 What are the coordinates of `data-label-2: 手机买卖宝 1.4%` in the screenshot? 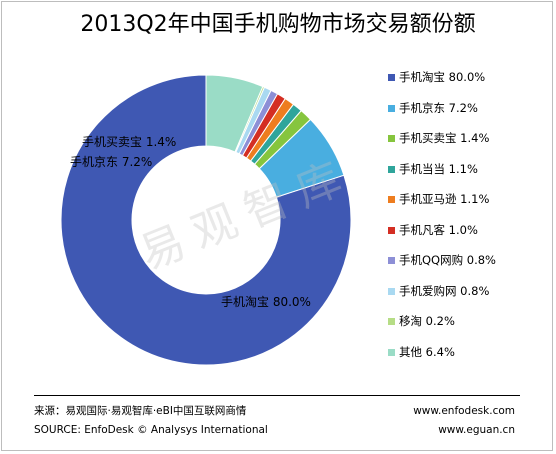 It's located at (129, 142).